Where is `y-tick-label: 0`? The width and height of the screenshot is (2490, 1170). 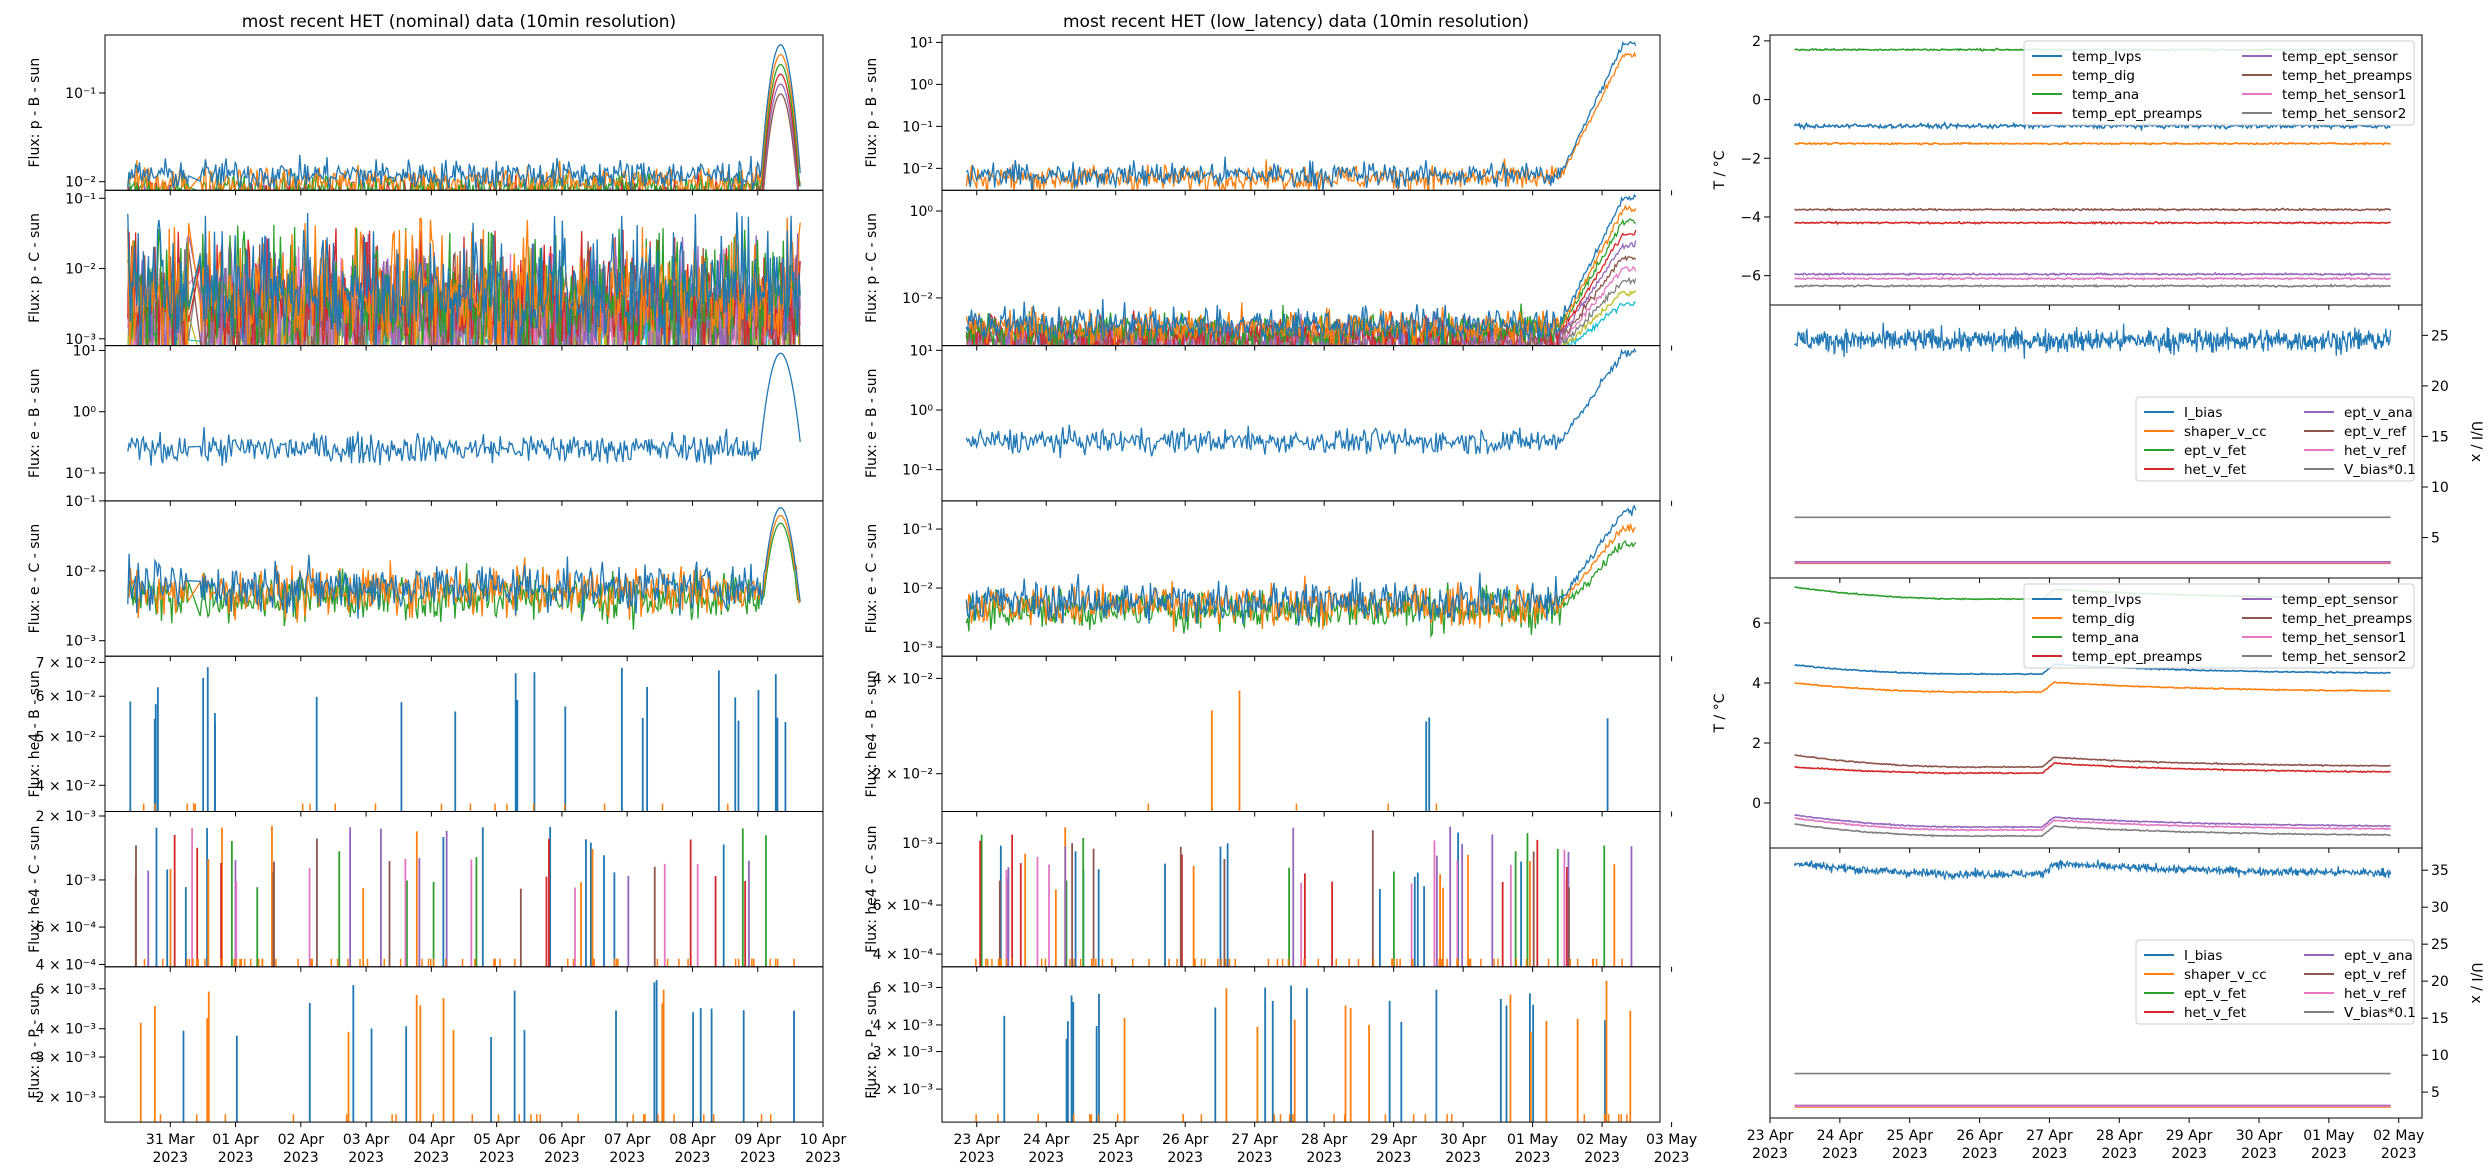
y-tick-label: 0 is located at coordinates (1756, 804).